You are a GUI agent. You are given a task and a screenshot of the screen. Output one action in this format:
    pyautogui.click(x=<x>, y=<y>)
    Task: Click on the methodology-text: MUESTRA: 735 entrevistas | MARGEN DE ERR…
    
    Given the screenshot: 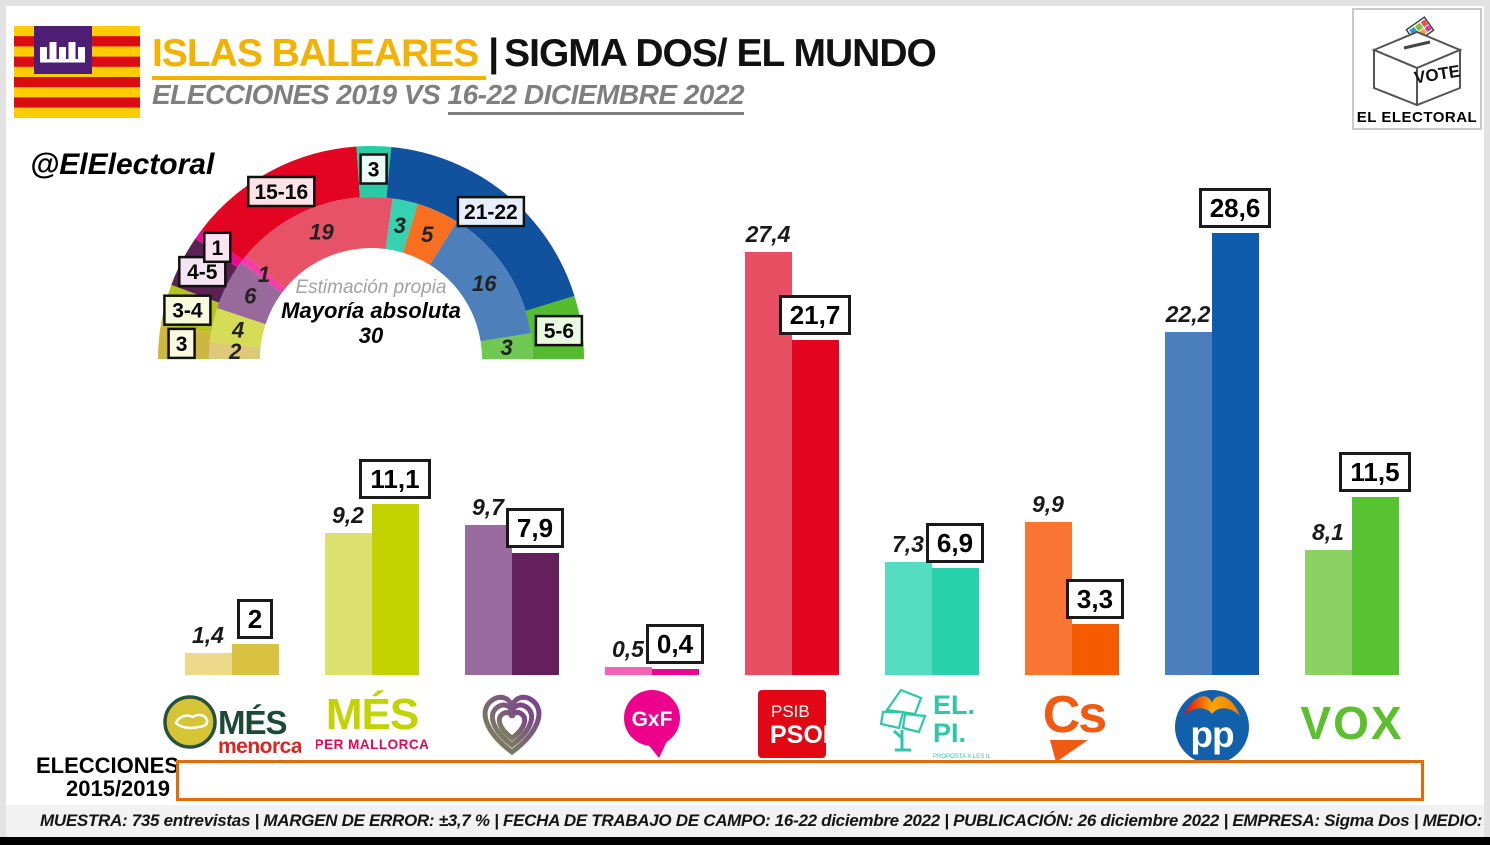 What is the action you would take?
    pyautogui.click(x=765, y=820)
    